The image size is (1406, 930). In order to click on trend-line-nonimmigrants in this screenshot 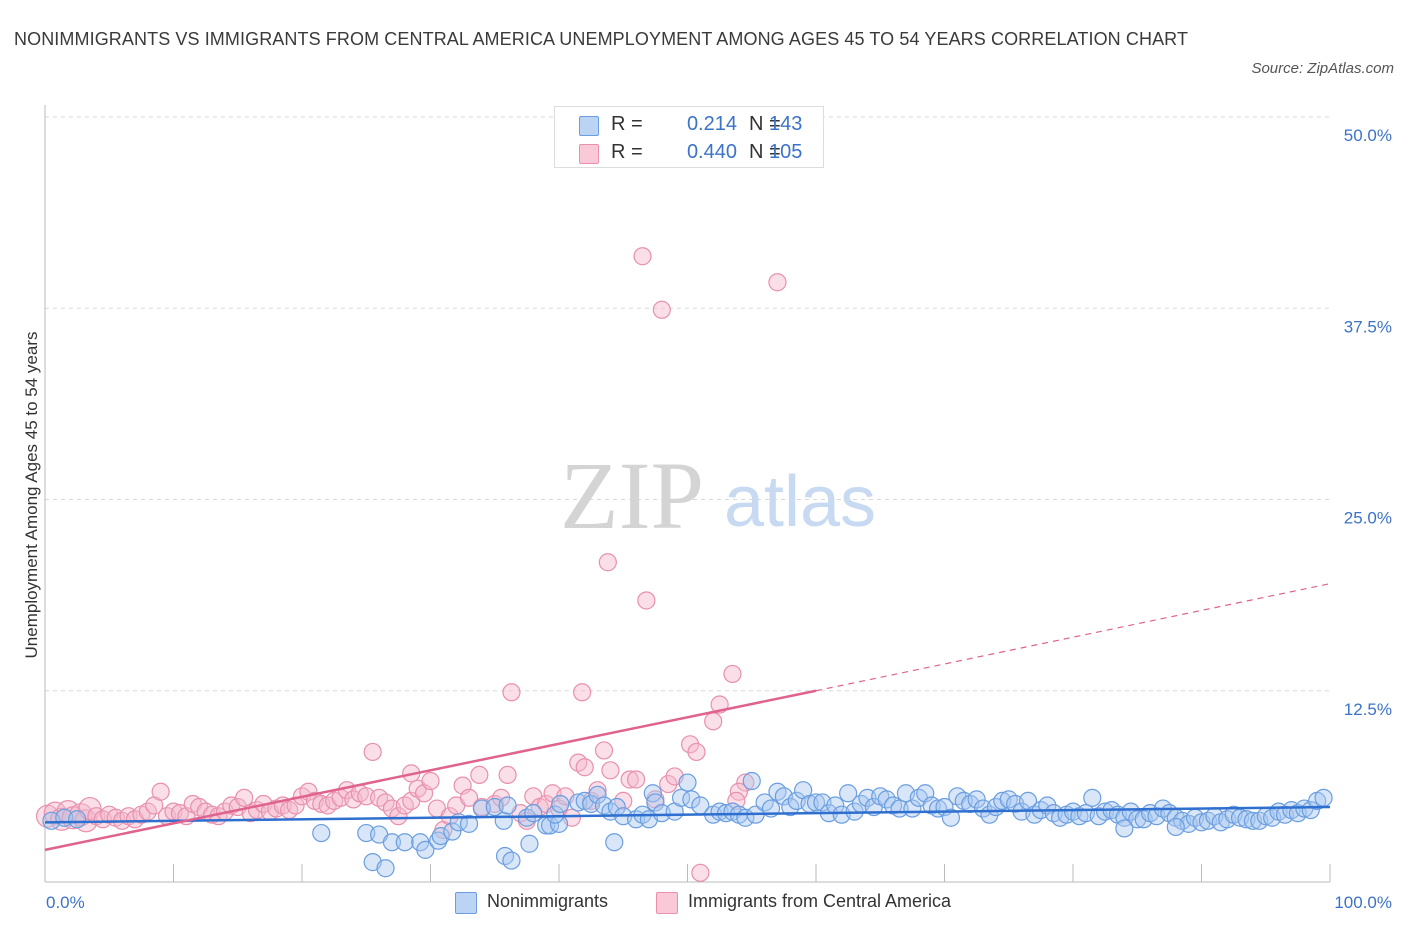, I will do `click(687, 814)`.